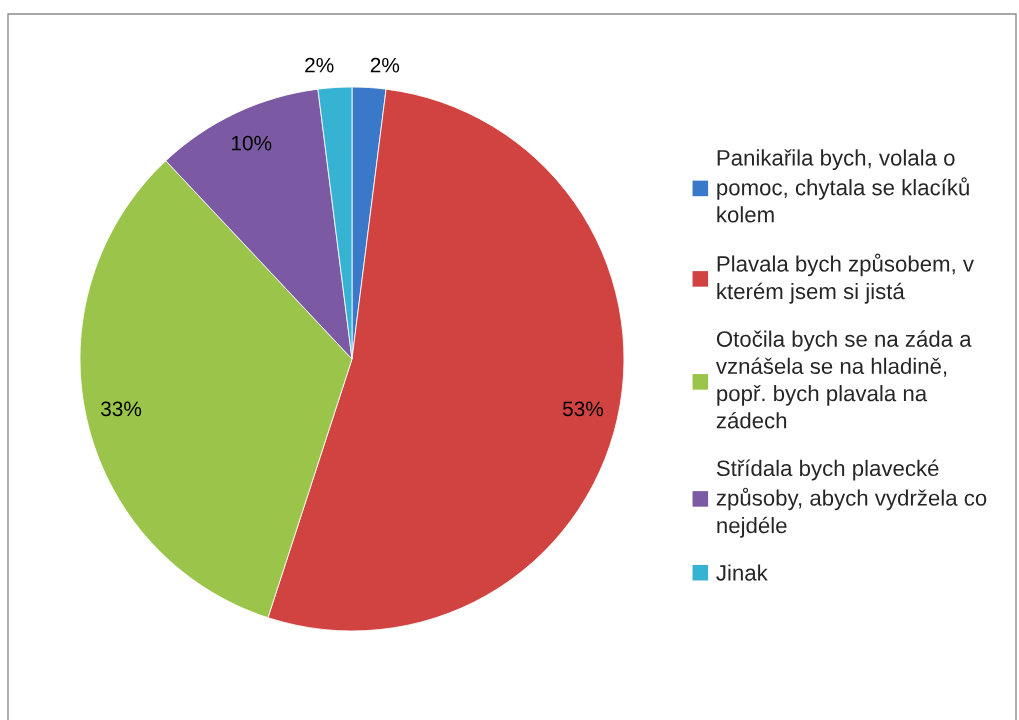 Image resolution: width=1019 pixels, height=720 pixels. Describe the element at coordinates (583, 409) in the screenshot. I see `data-label: 53%` at that location.